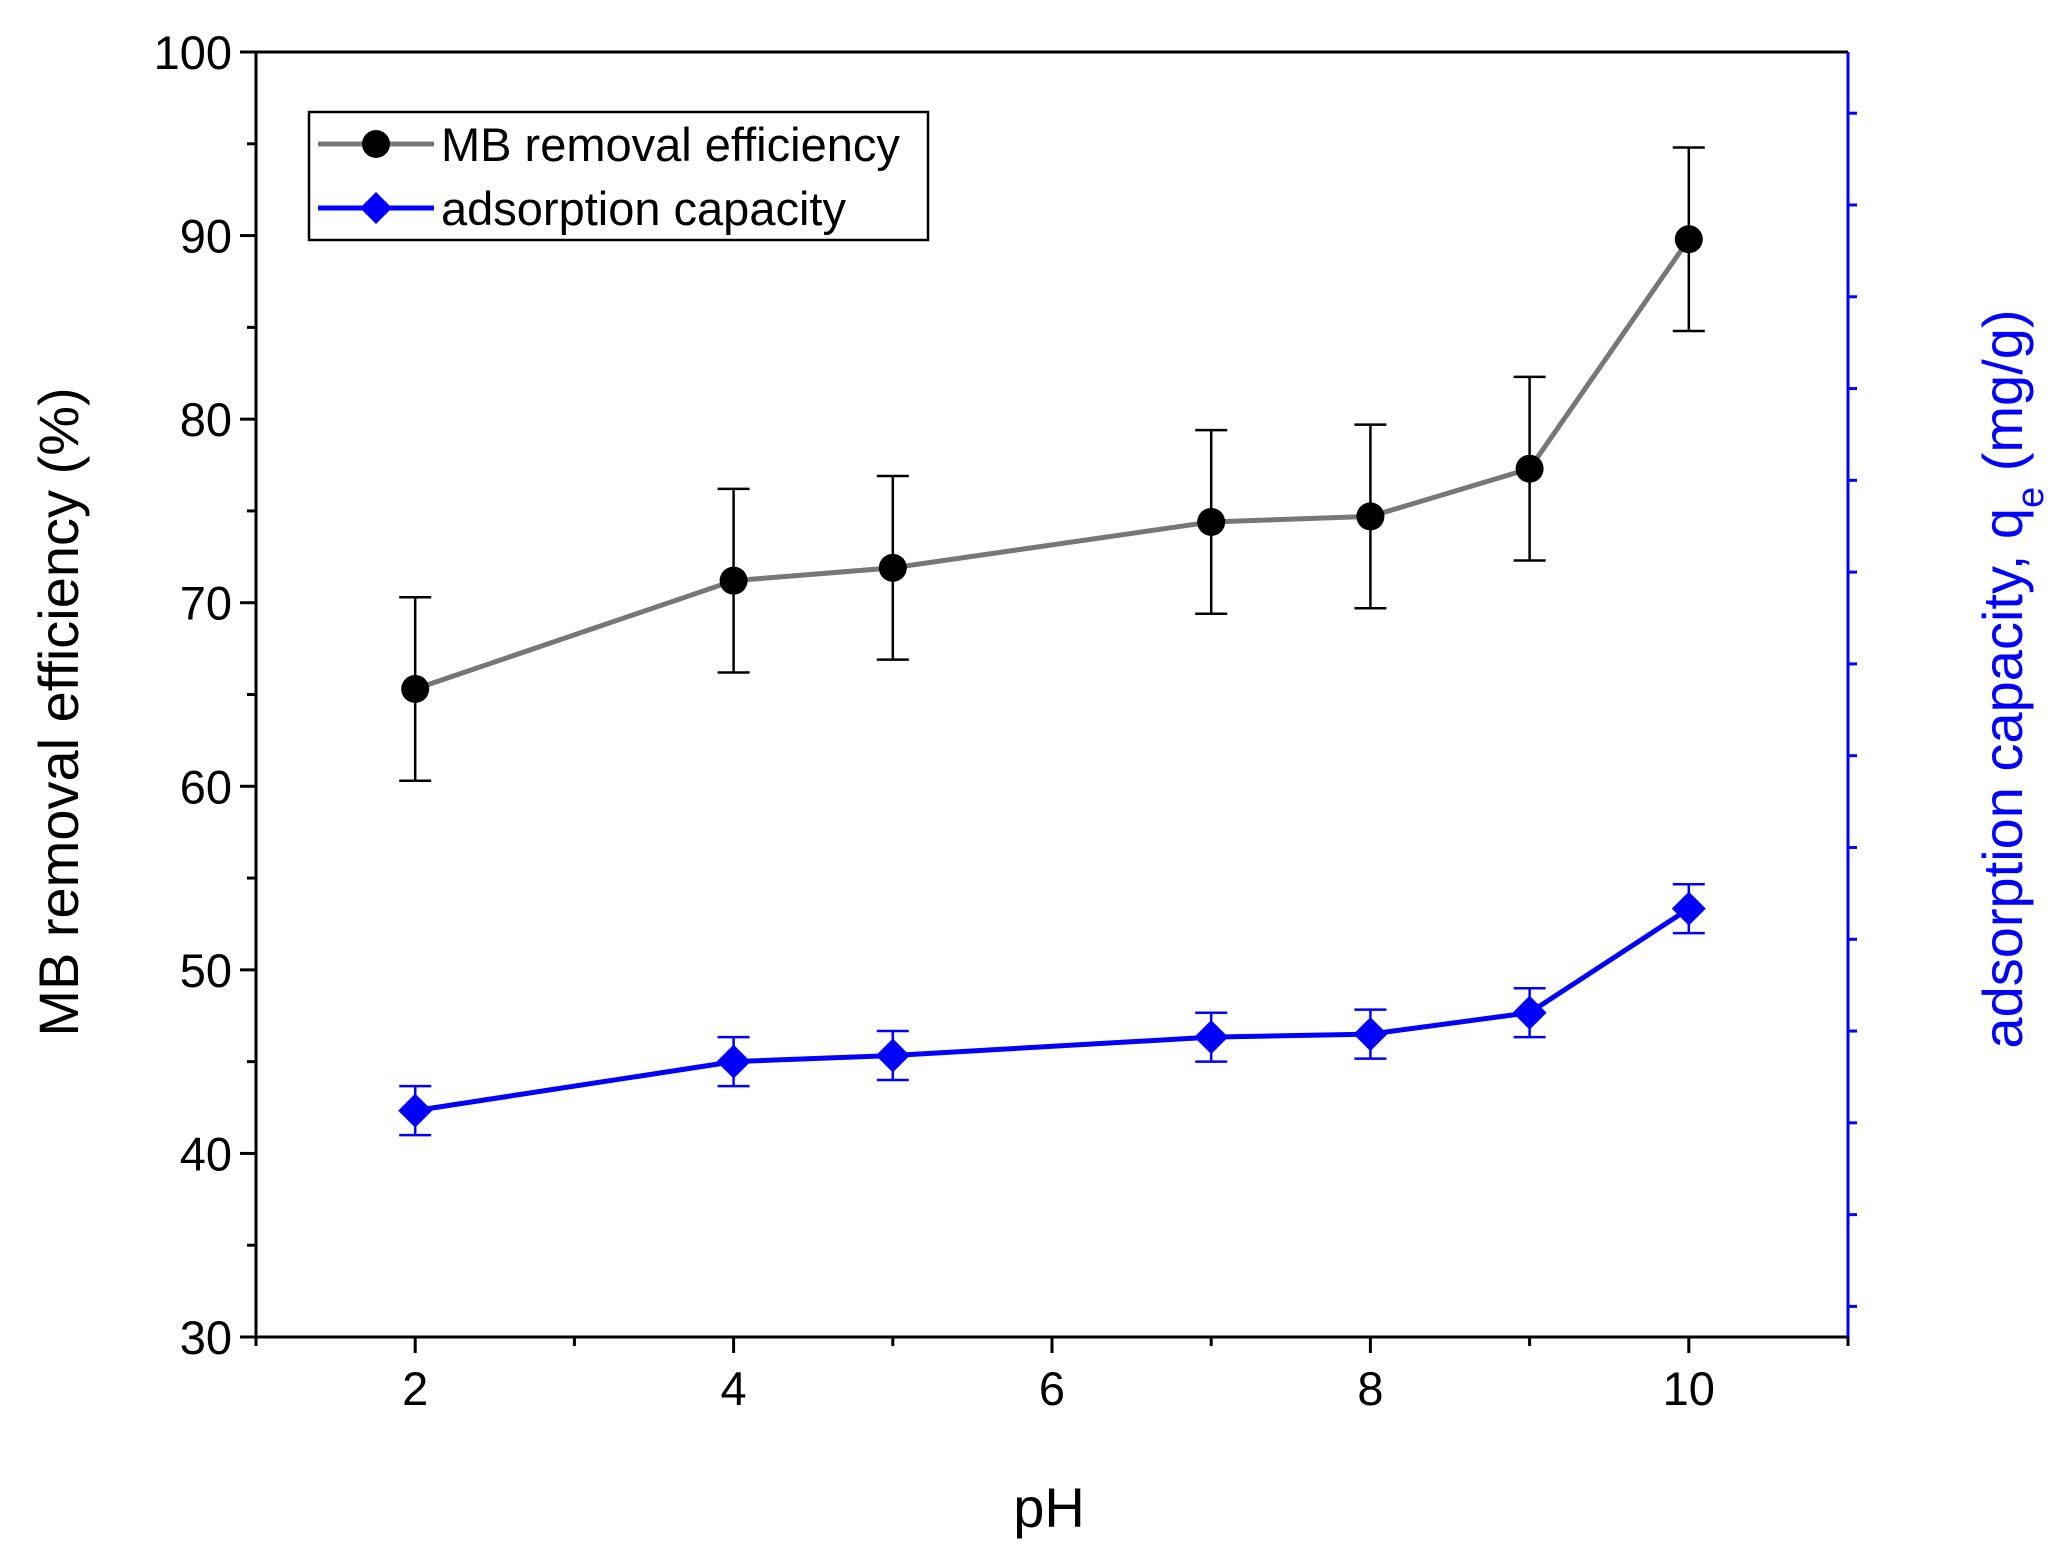 The width and height of the screenshot is (2072, 1551). I want to click on y-left-tick-label: 80, so click(206, 419).